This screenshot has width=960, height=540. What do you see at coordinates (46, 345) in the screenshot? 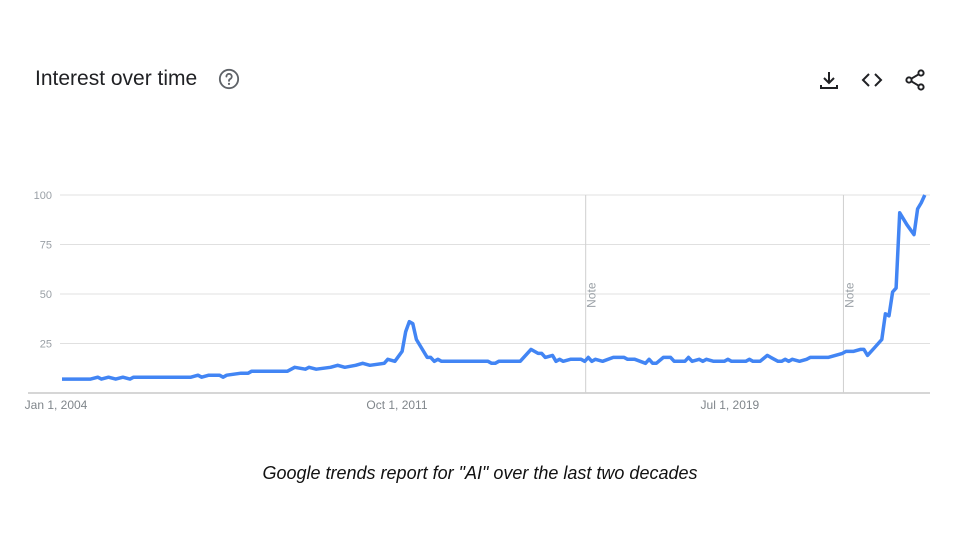
I see `y-tick-label: 25` at bounding box center [46, 345].